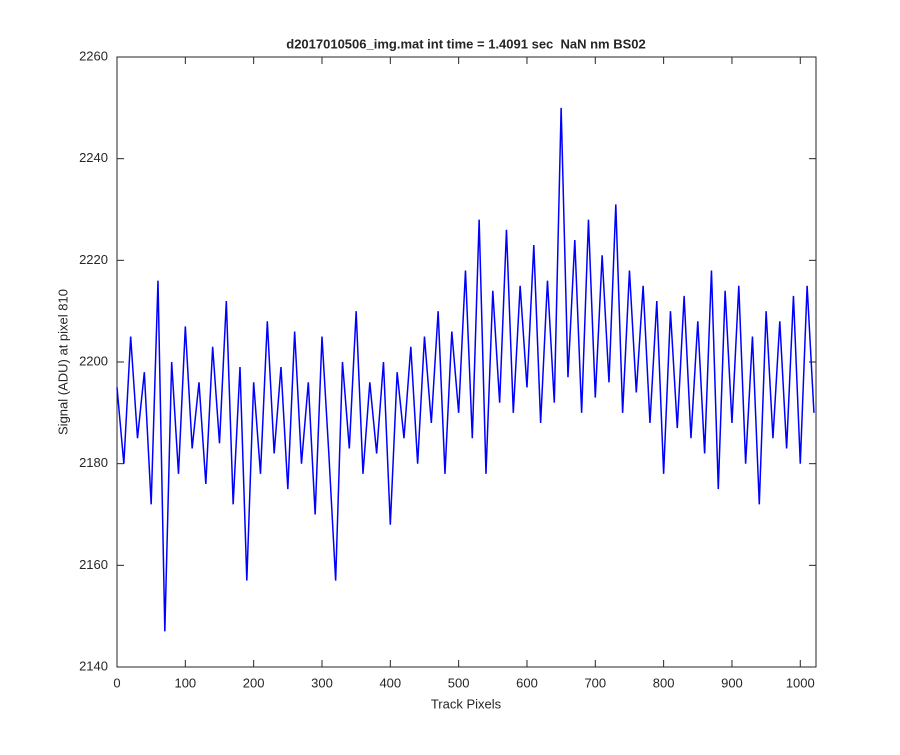 This screenshot has width=900, height=755. Describe the element at coordinates (527, 682) in the screenshot. I see `x-tick-label: 600` at that location.